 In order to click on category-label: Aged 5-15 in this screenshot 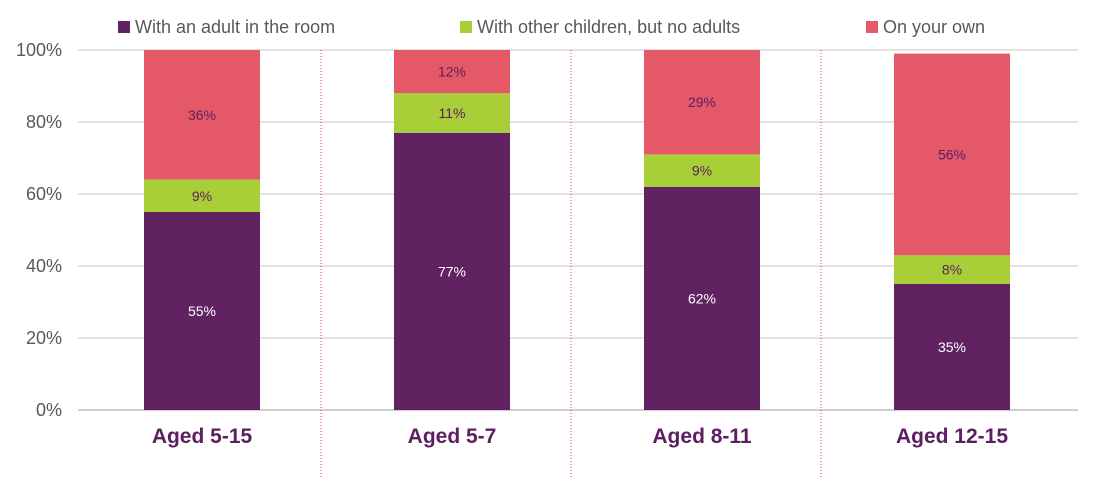, I will do `click(202, 436)`.